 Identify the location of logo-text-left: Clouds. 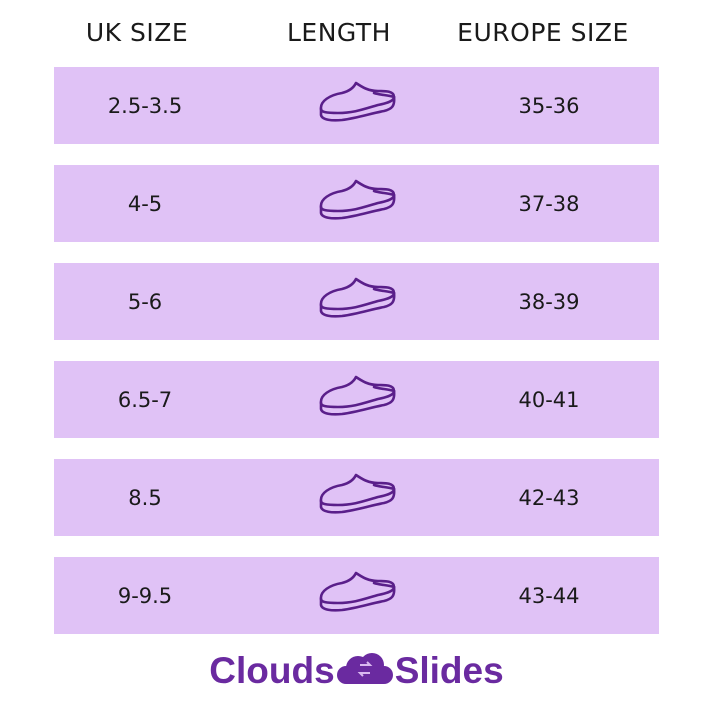
(272, 670).